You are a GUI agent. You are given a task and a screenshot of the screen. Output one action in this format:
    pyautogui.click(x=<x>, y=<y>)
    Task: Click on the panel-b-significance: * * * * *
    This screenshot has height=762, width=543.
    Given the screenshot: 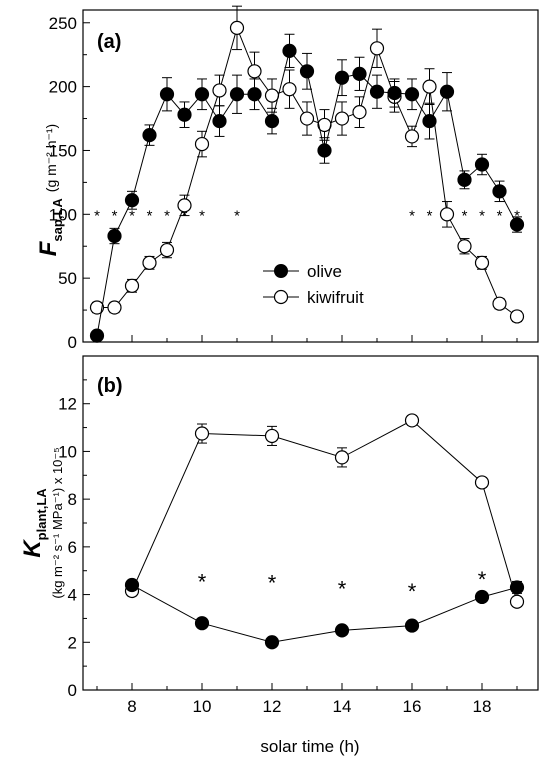 What is the action you would take?
    pyautogui.click(x=342, y=585)
    